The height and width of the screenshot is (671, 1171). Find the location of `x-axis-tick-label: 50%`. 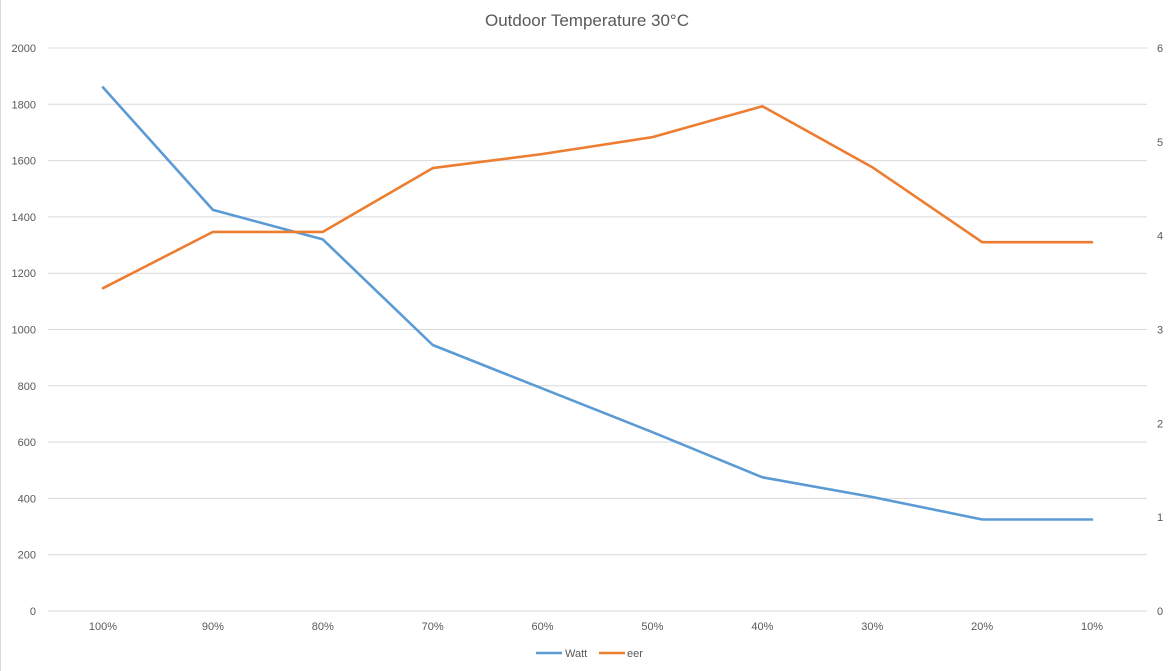

x-axis-tick-label: 50% is located at coordinates (652, 627).